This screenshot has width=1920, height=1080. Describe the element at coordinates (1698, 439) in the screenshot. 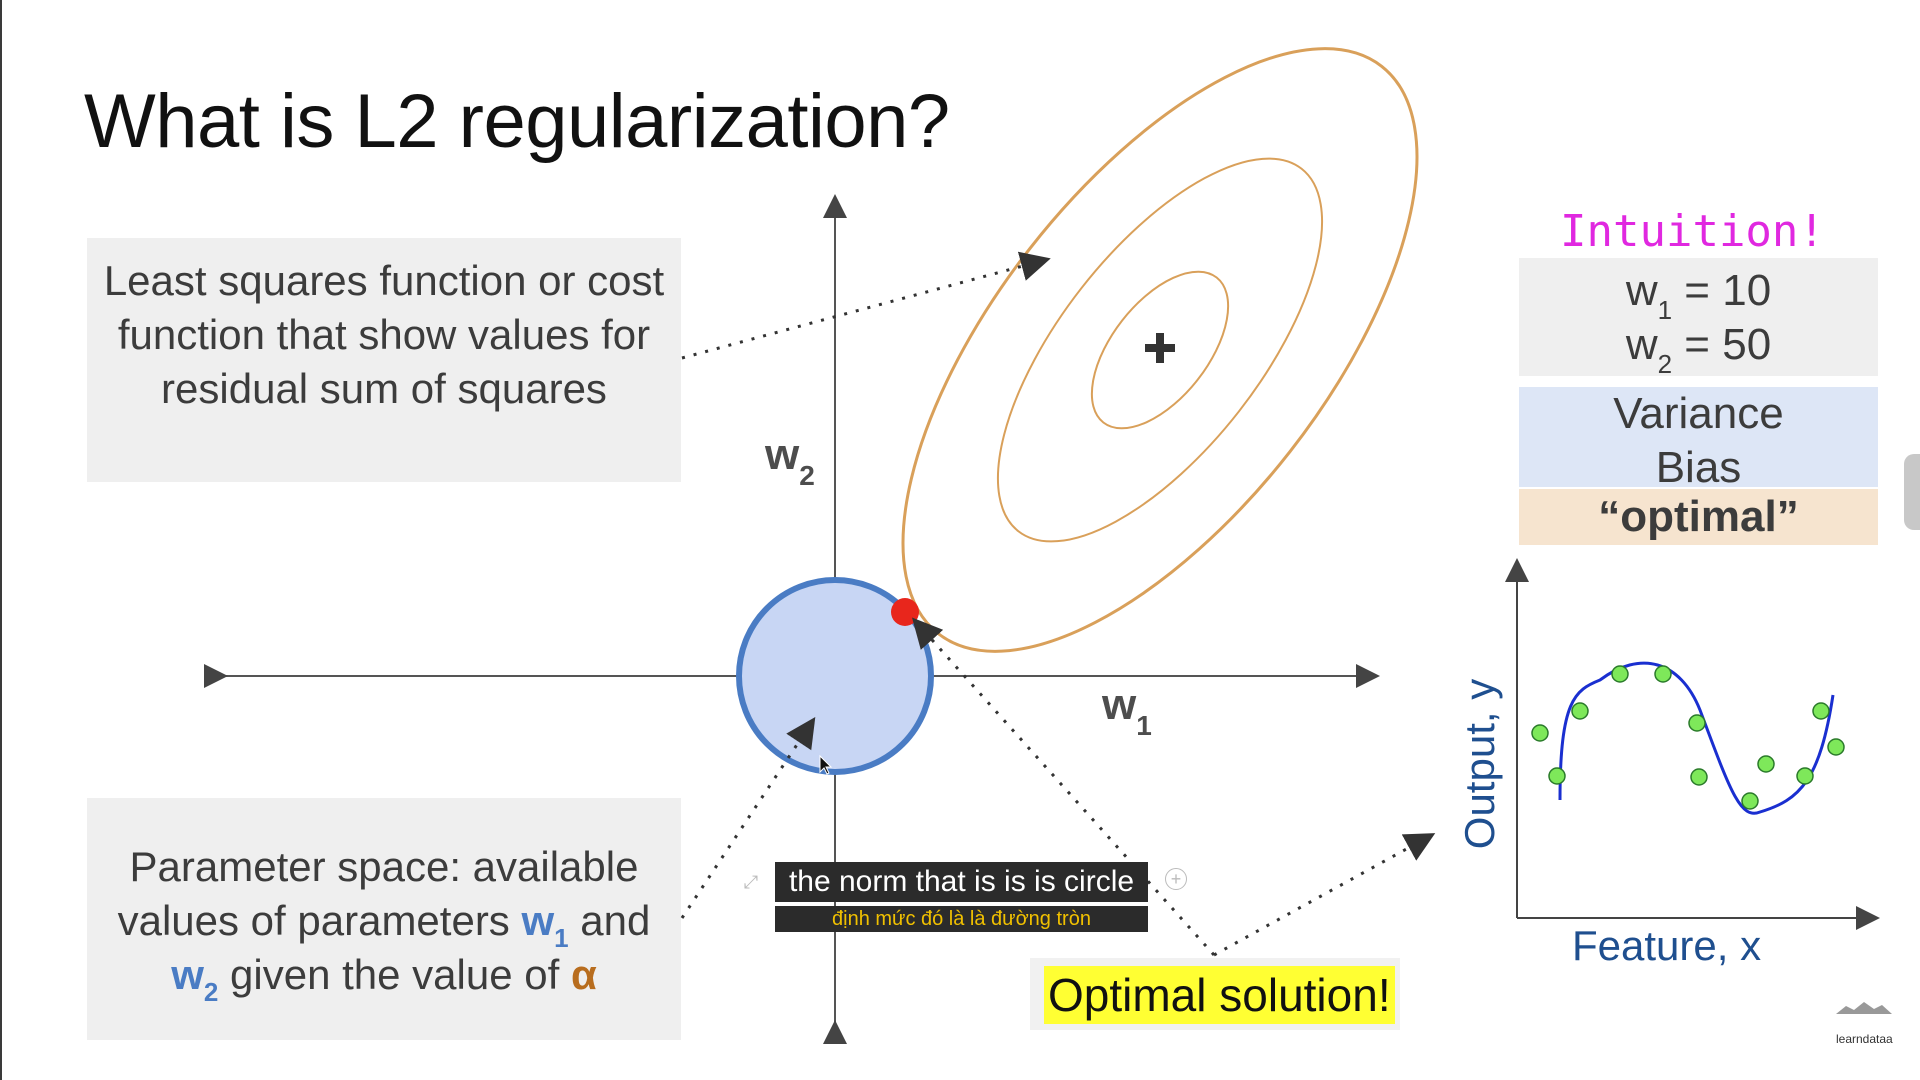

I see `variance-bias-cell: Variance Bias` at that location.